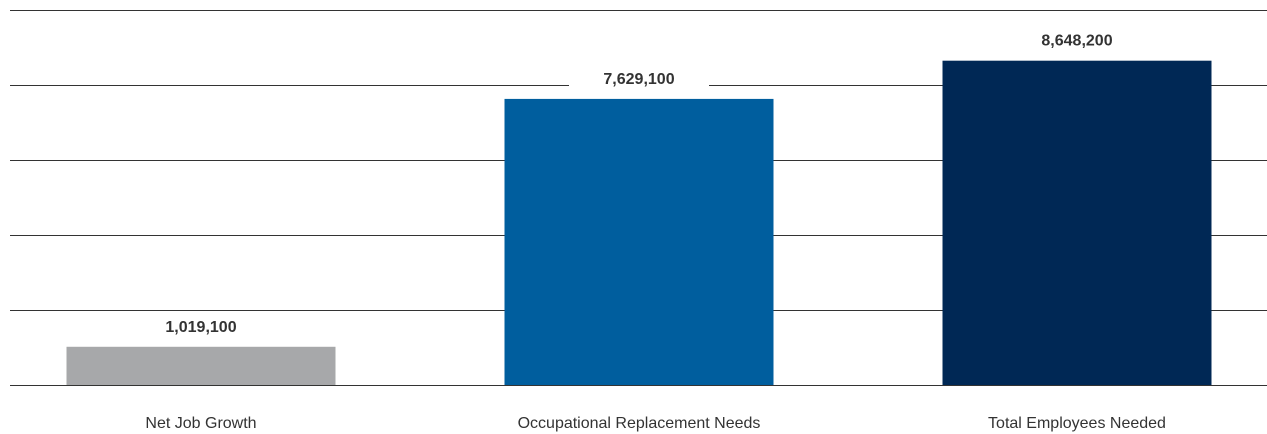  I want to click on category-label-net-job-growth: Net Job Growth, so click(200, 423).